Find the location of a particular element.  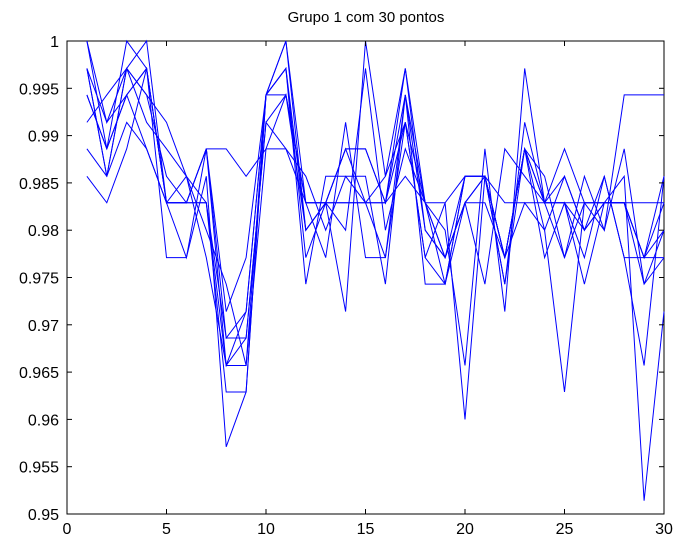

y-tick-label: 0.98 is located at coordinates (43, 231).